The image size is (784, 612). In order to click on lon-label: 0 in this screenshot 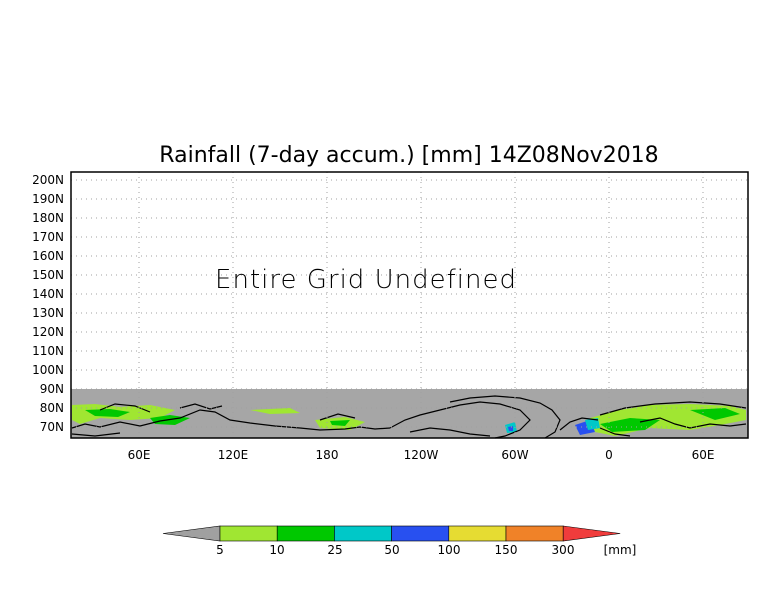, I will do `click(609, 455)`.